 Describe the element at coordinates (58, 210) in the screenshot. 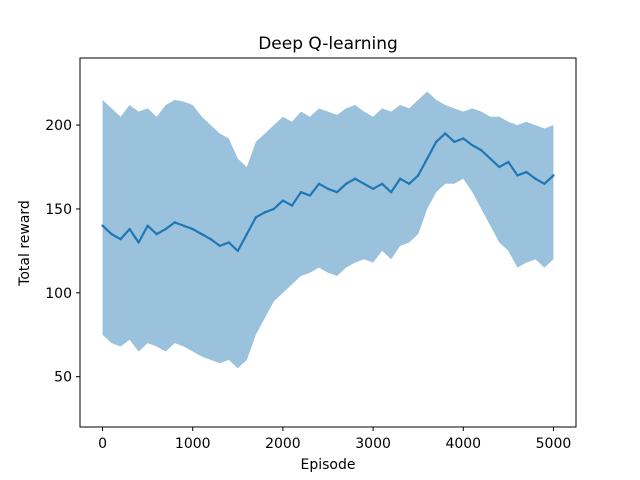

I see `y-tick-label: 150` at that location.